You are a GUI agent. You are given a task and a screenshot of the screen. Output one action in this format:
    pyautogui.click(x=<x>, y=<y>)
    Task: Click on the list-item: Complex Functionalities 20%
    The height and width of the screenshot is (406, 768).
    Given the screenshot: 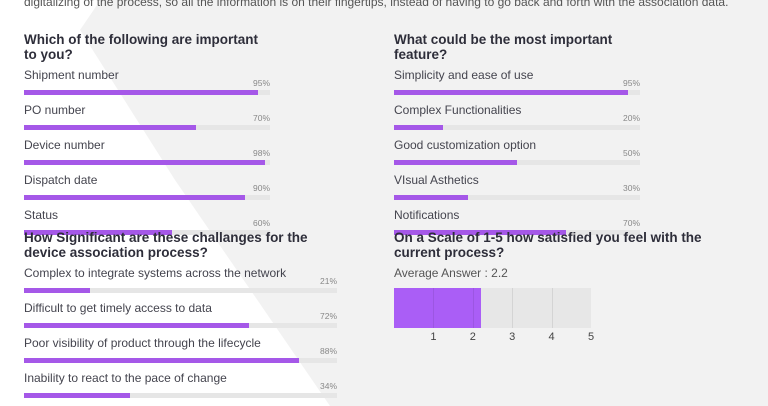 What is the action you would take?
    pyautogui.click(x=517, y=120)
    